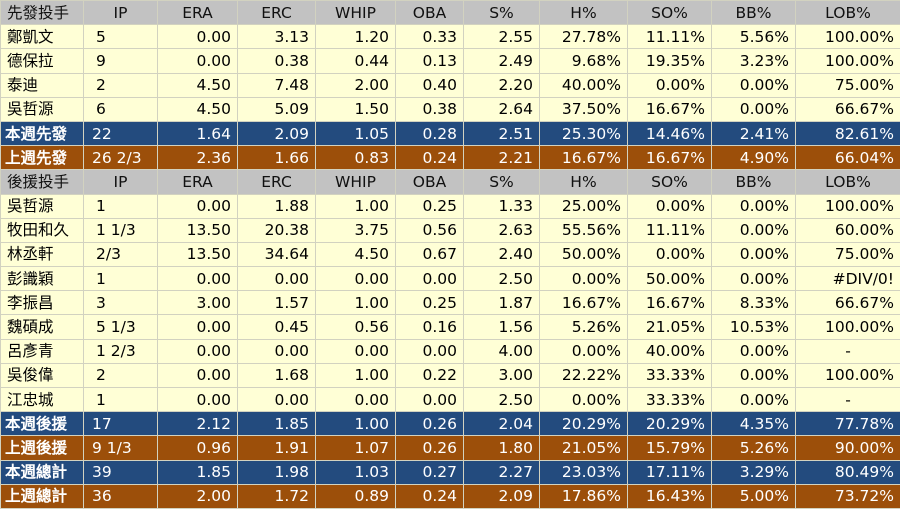 The height and width of the screenshot is (524, 900). What do you see at coordinates (355, 472) in the screenshot?
I see `table-cell: 1.03` at bounding box center [355, 472].